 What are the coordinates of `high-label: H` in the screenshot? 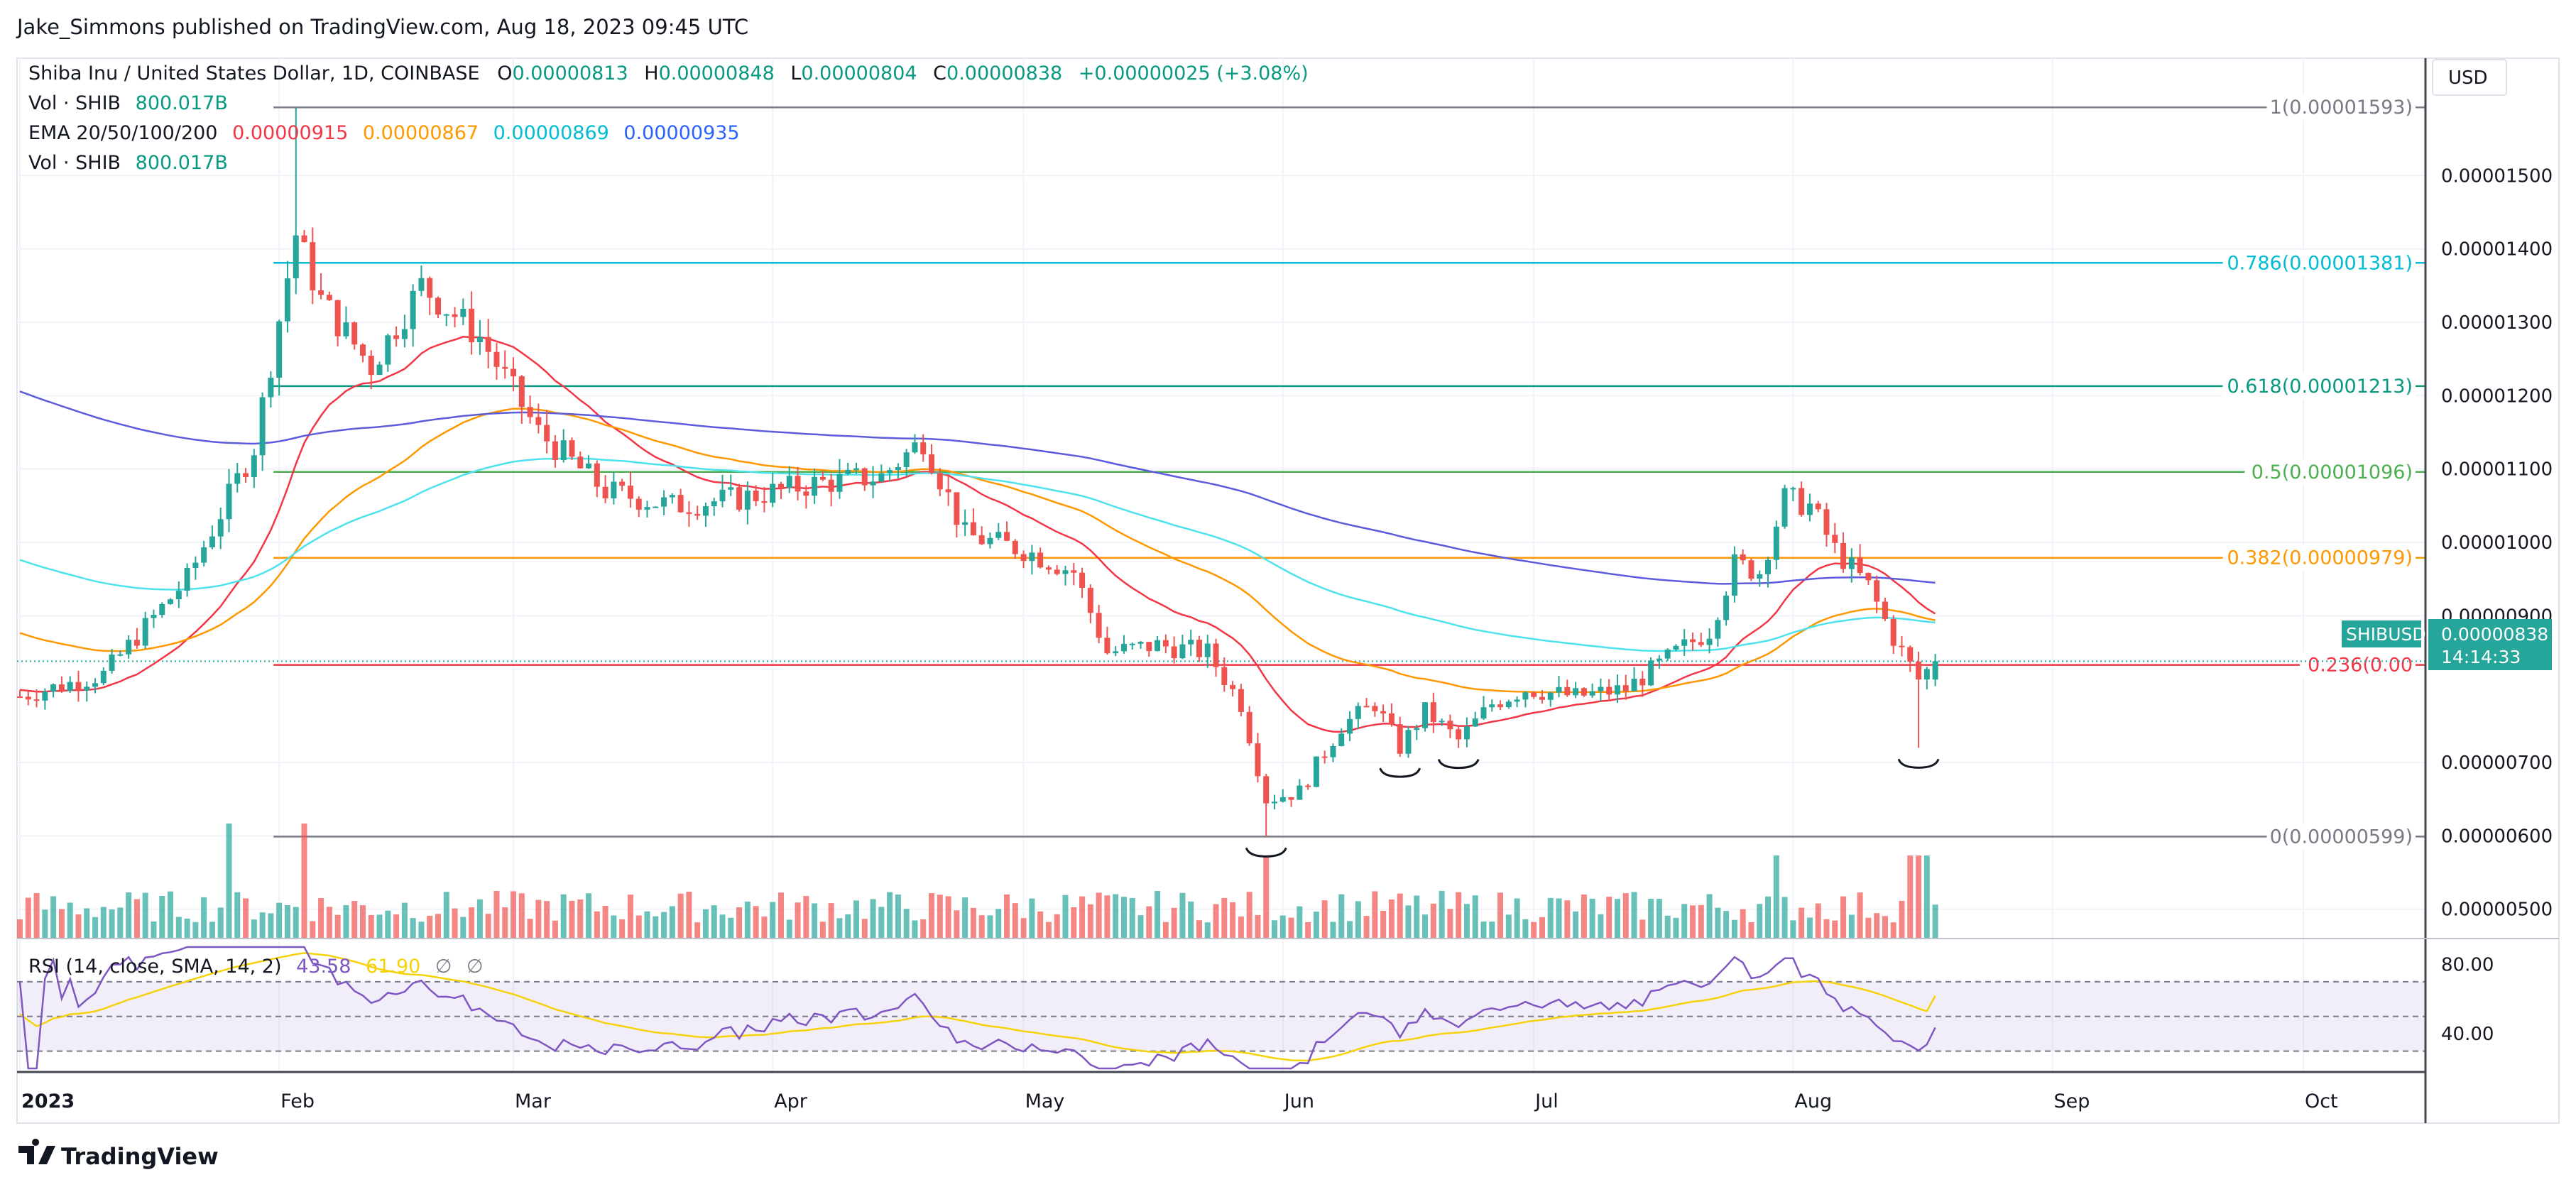 It's located at (651, 73).